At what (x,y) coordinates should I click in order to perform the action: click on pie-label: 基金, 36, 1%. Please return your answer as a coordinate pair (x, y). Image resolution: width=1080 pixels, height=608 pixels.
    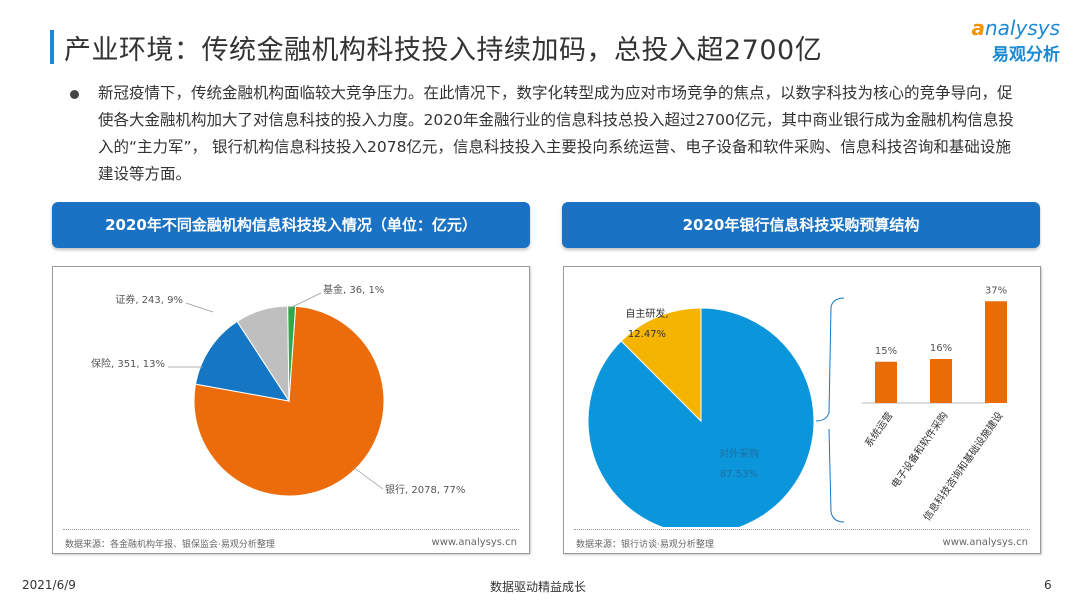
    Looking at the image, I should click on (353, 289).